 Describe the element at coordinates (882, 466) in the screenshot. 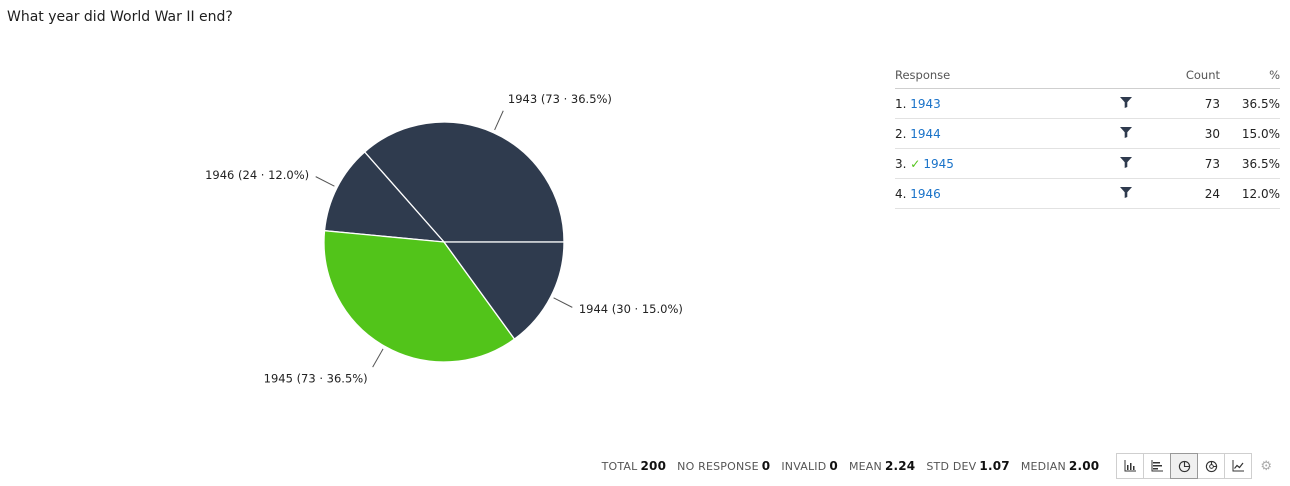

I see `stat-mean: MEAN 2.24` at that location.